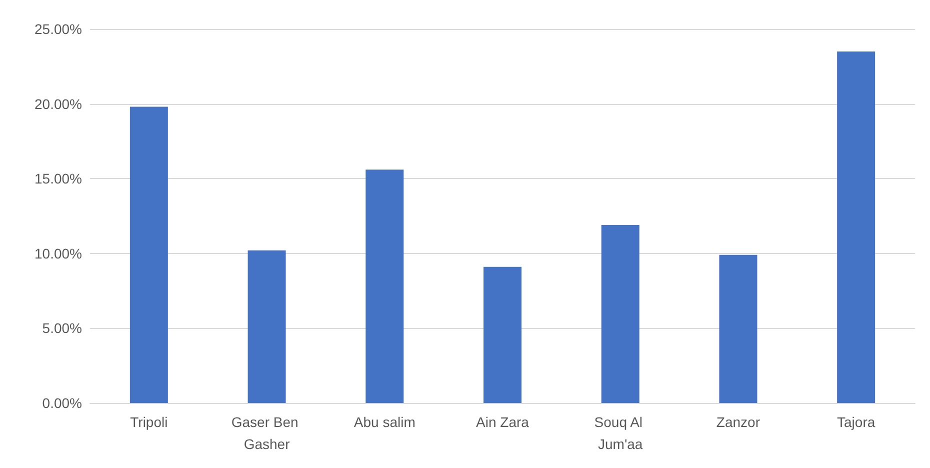 Image resolution: width=930 pixels, height=468 pixels. What do you see at coordinates (62, 403) in the screenshot?
I see `y-tick-label: 0.00%` at bounding box center [62, 403].